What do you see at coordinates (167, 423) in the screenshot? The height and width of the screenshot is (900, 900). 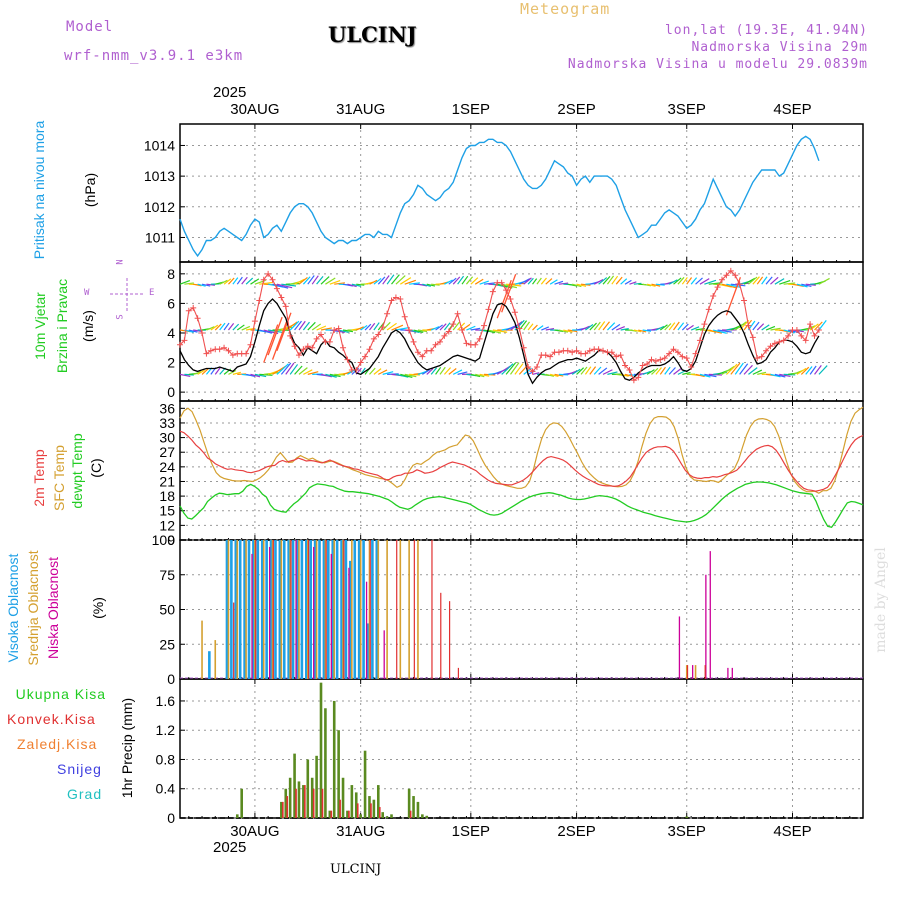 I see `y-tick-label: 33` at bounding box center [167, 423].